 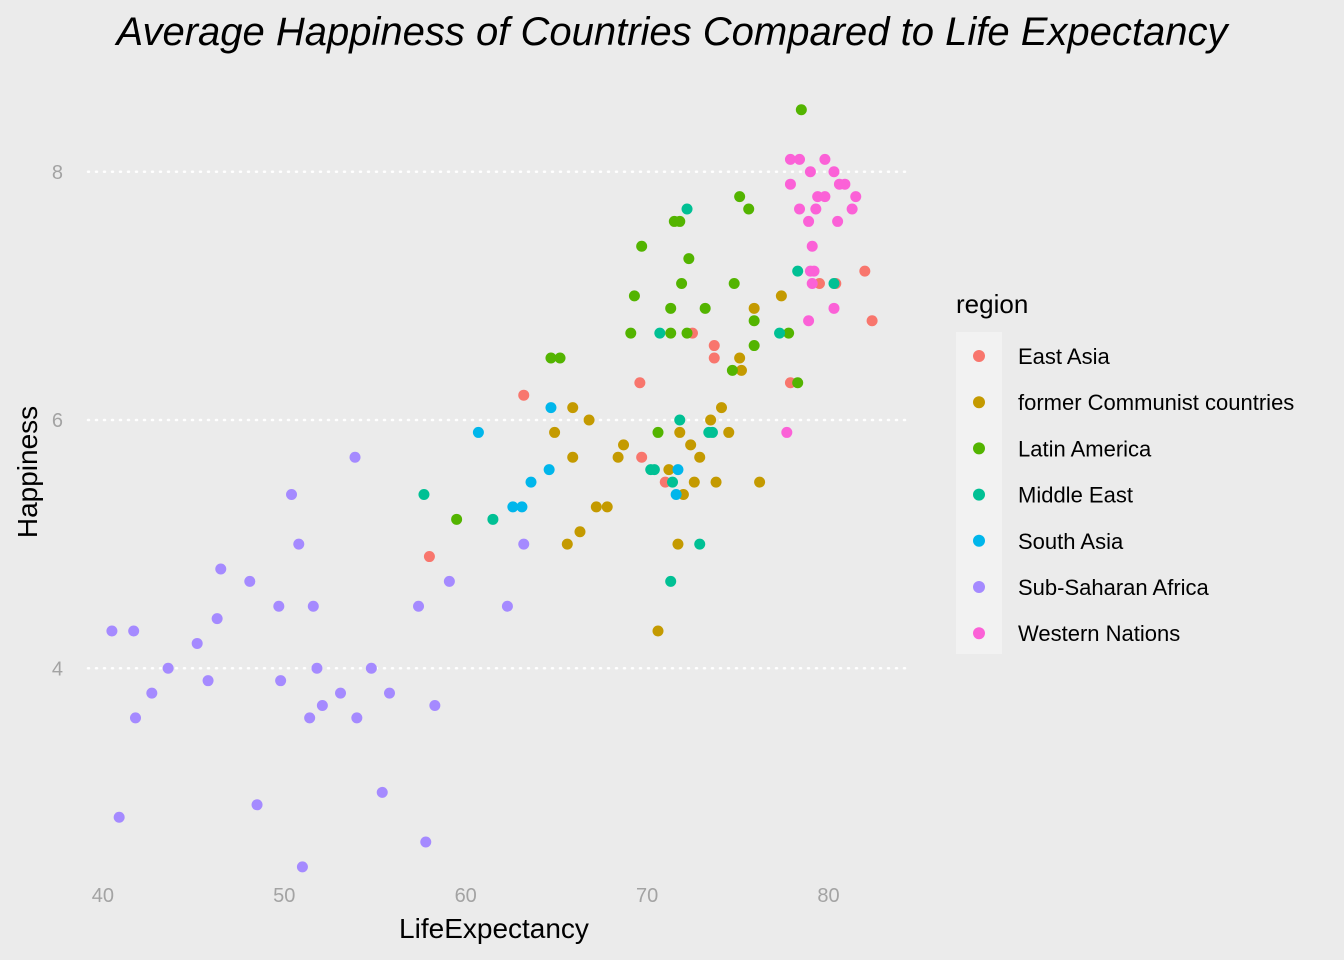 What do you see at coordinates (1085, 448) in the screenshot?
I see `legend-label: Latin America` at bounding box center [1085, 448].